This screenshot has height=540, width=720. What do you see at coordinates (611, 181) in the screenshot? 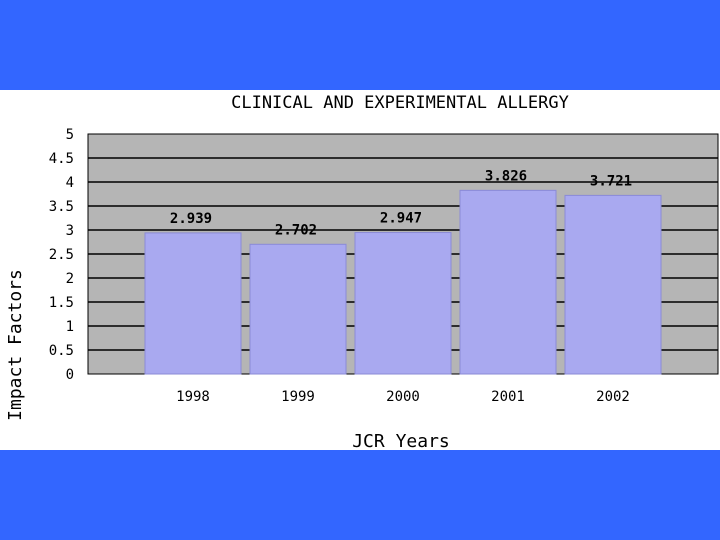
I see `data-label: 3.721` at bounding box center [611, 181].